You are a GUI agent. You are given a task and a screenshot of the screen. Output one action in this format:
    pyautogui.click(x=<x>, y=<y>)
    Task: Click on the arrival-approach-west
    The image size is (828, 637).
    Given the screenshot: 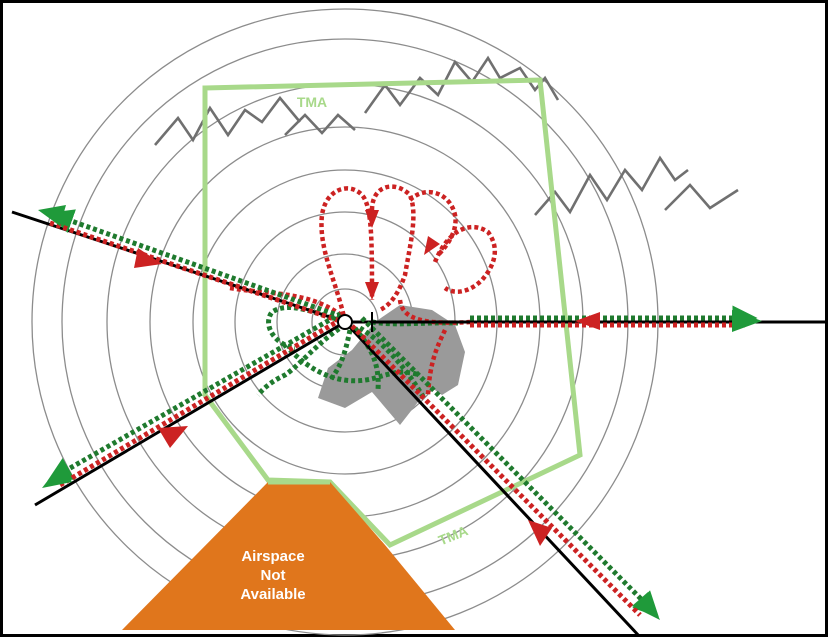 What is the action you would take?
    pyautogui.click(x=288, y=302)
    